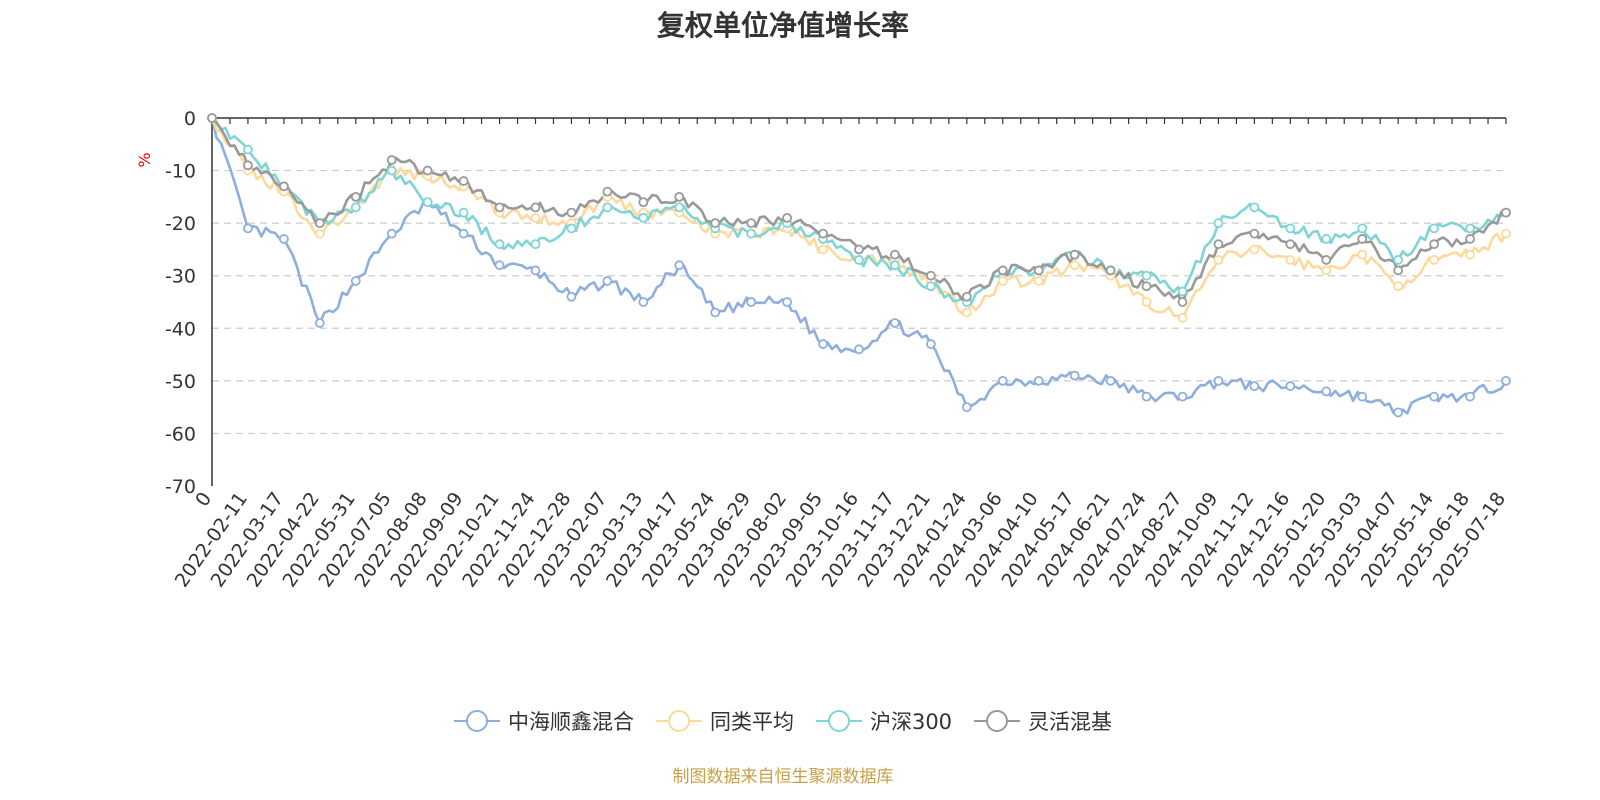 The height and width of the screenshot is (800, 1600). I want to click on x-tick-label: 0, so click(203, 499).